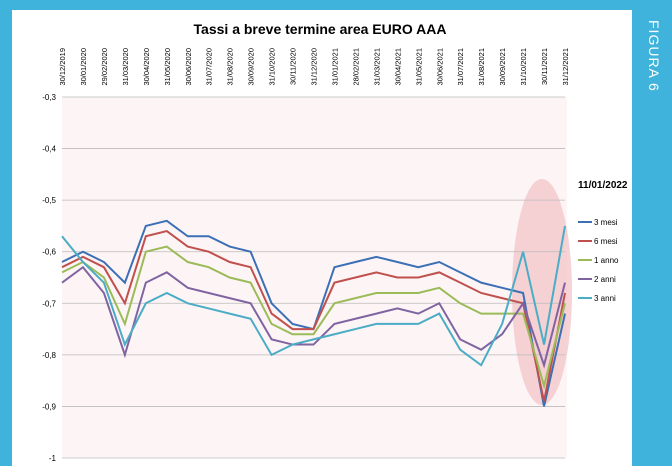 The height and width of the screenshot is (466, 672). What do you see at coordinates (439, 67) in the screenshot?
I see `x-tick-label: 30/06/2021` at bounding box center [439, 67].